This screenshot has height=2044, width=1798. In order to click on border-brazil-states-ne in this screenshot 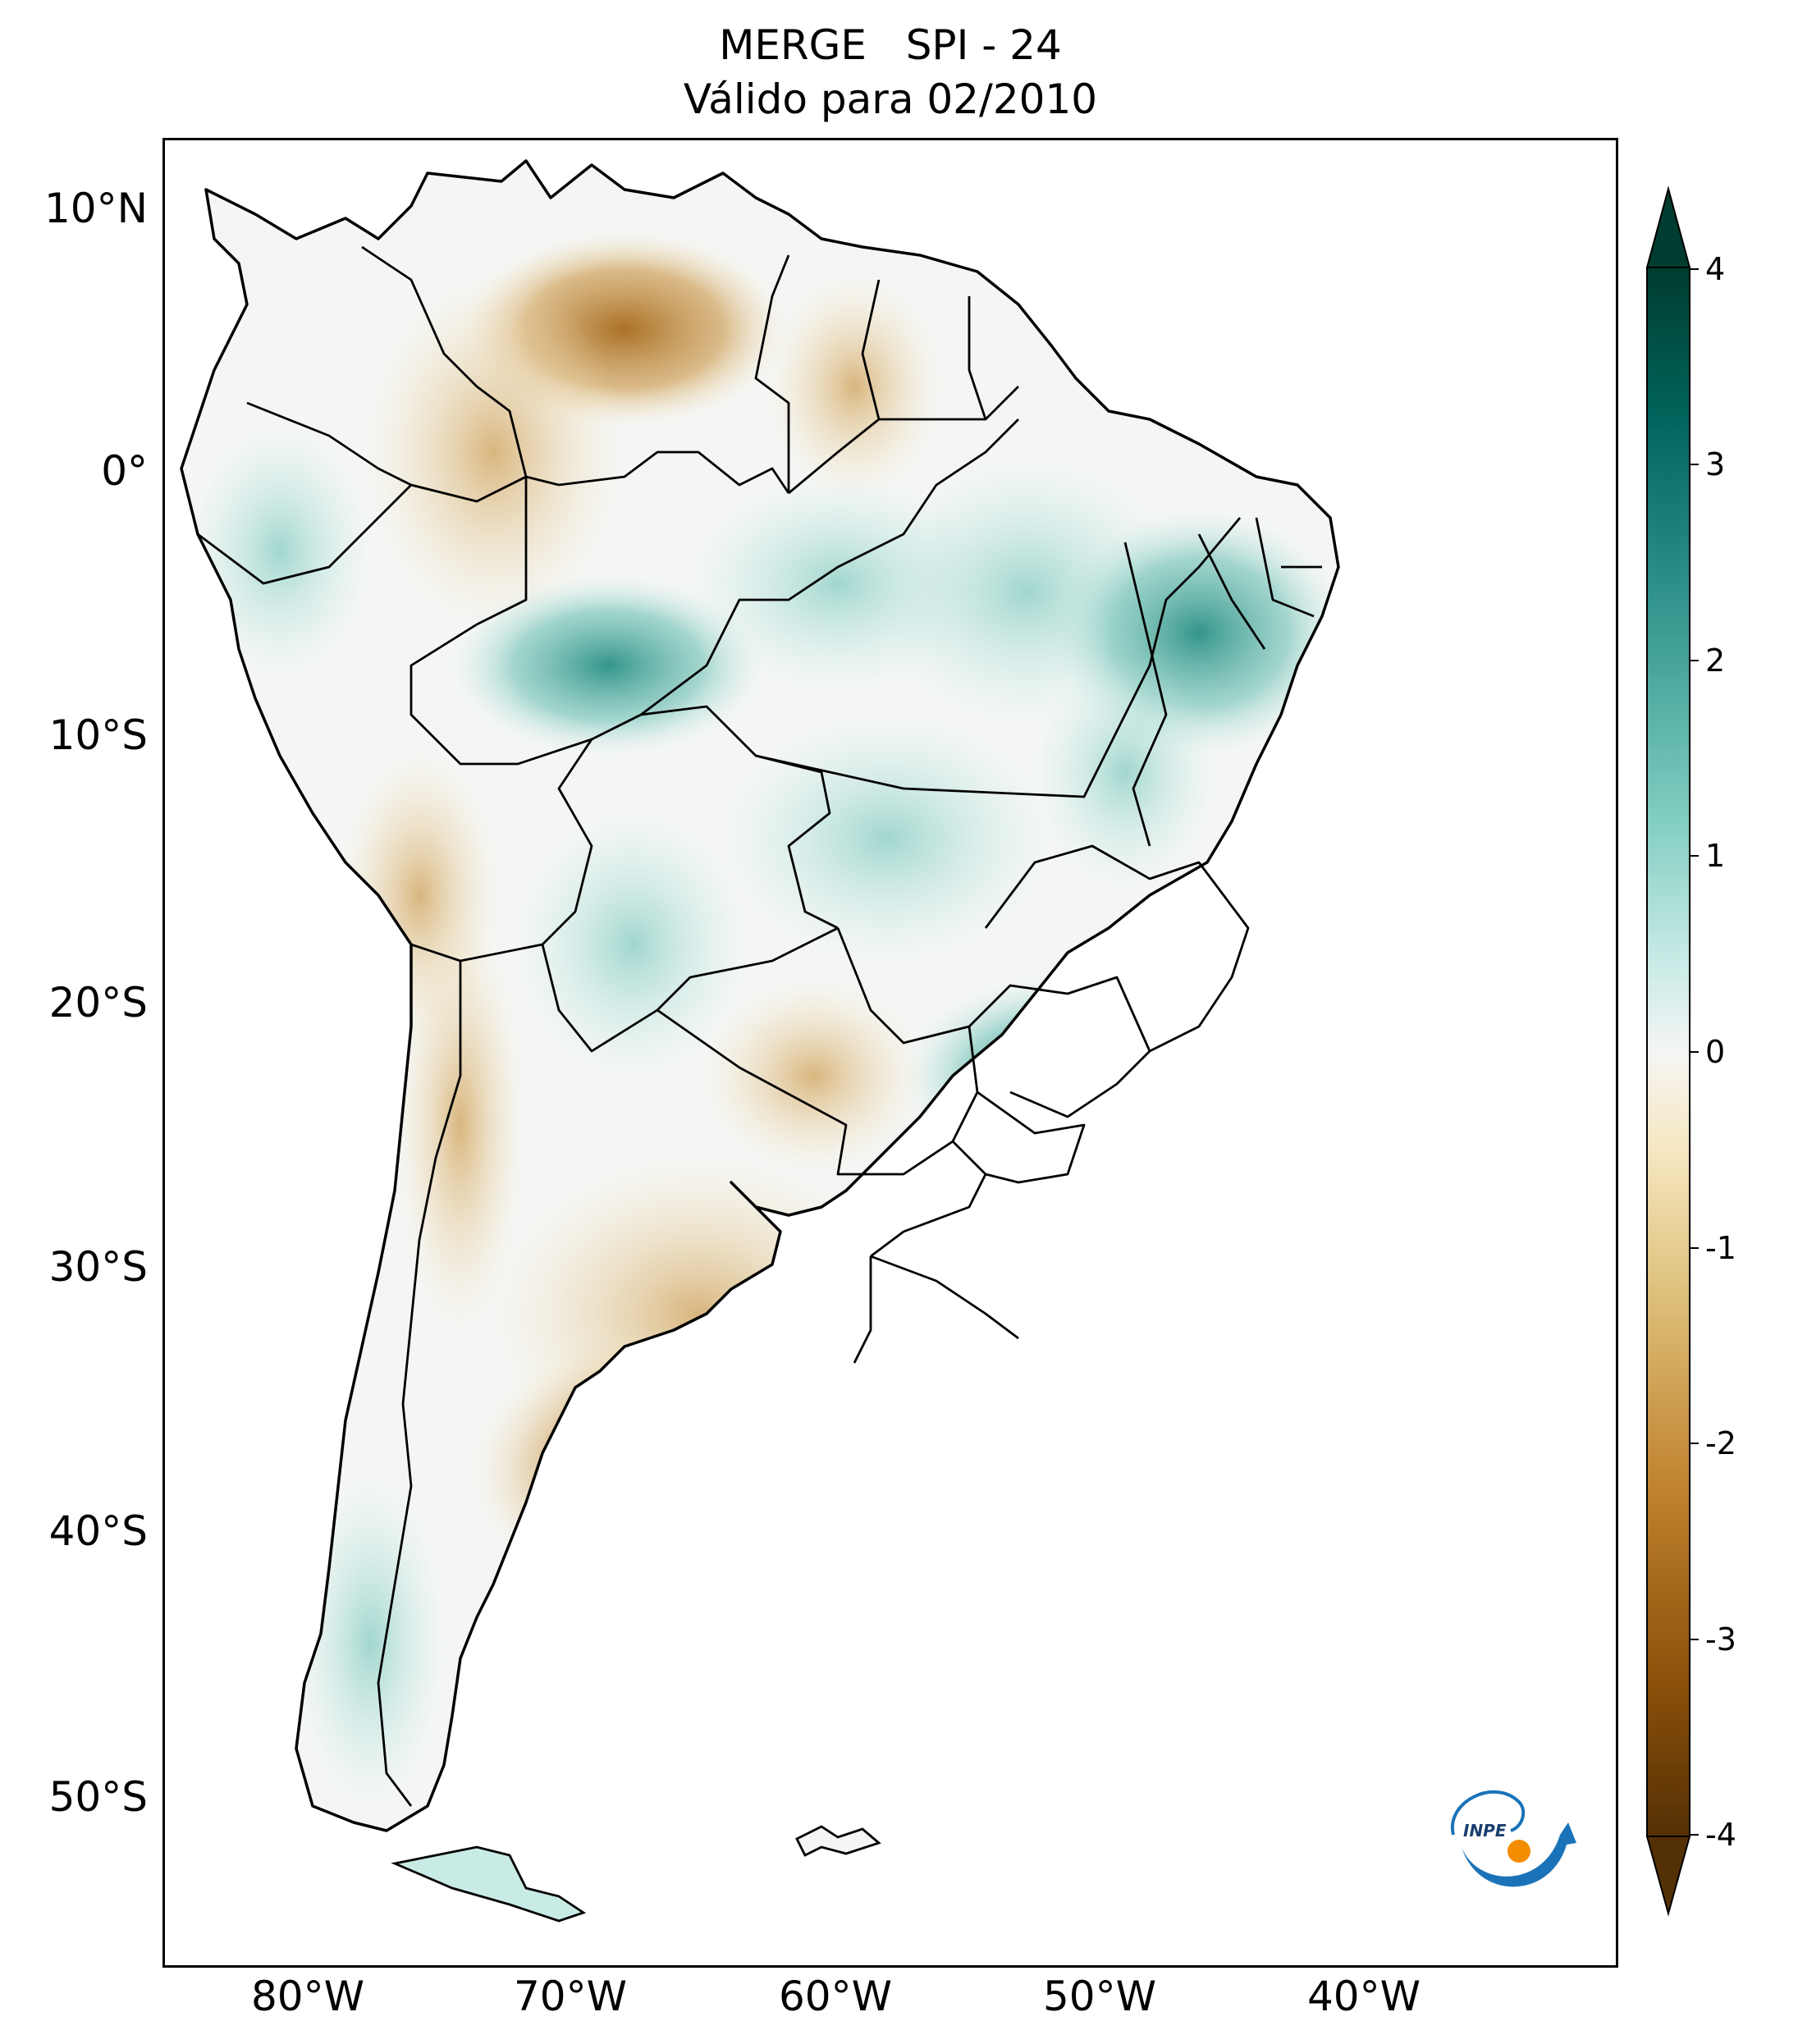, I will do `click(1222, 682)`.